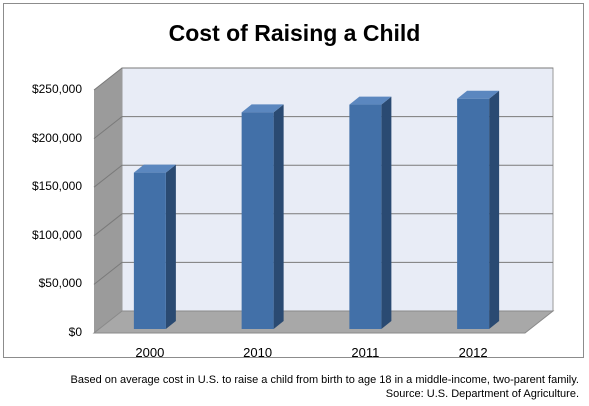  What do you see at coordinates (473, 352) in the screenshot?
I see `x-tick-label: 2012` at bounding box center [473, 352].